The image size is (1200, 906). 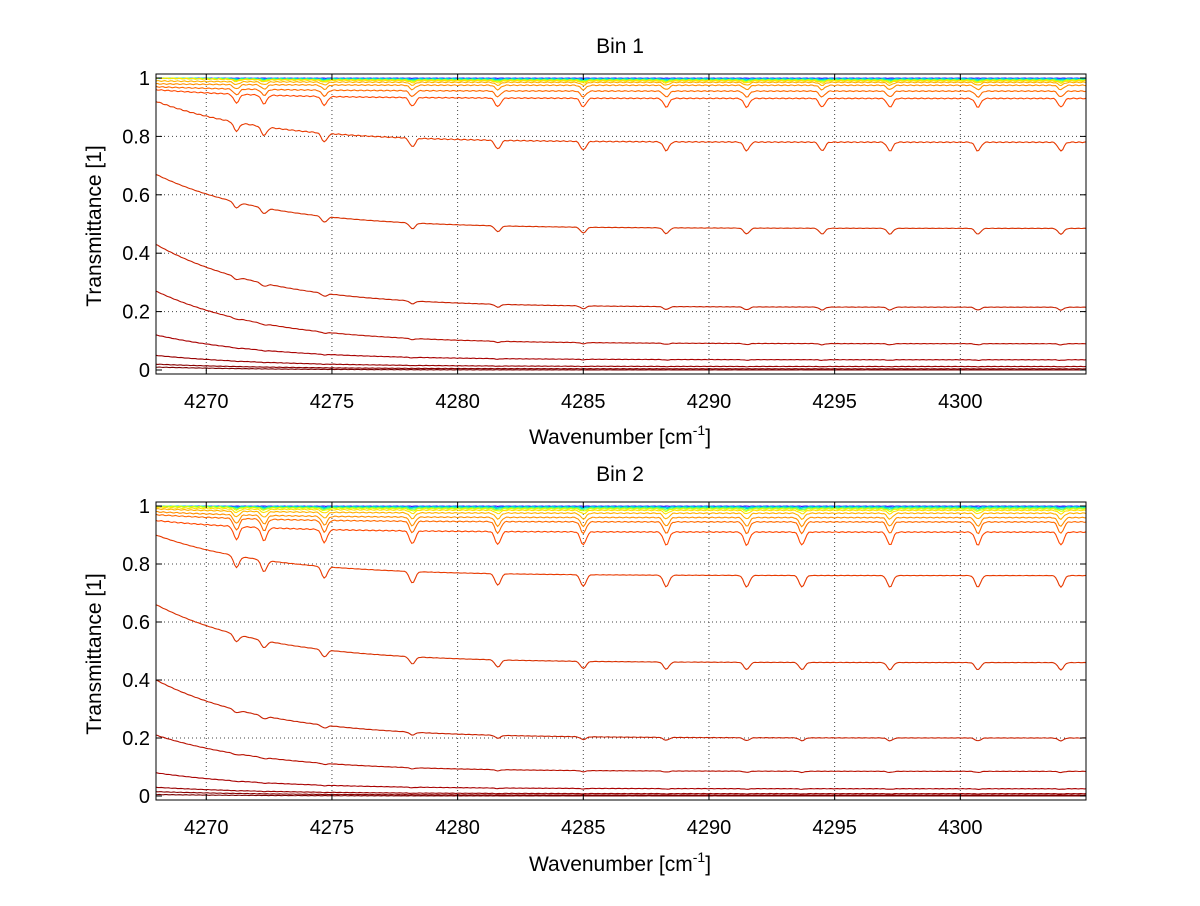 What do you see at coordinates (620, 474) in the screenshot?
I see `chart-title: Bin 2` at bounding box center [620, 474].